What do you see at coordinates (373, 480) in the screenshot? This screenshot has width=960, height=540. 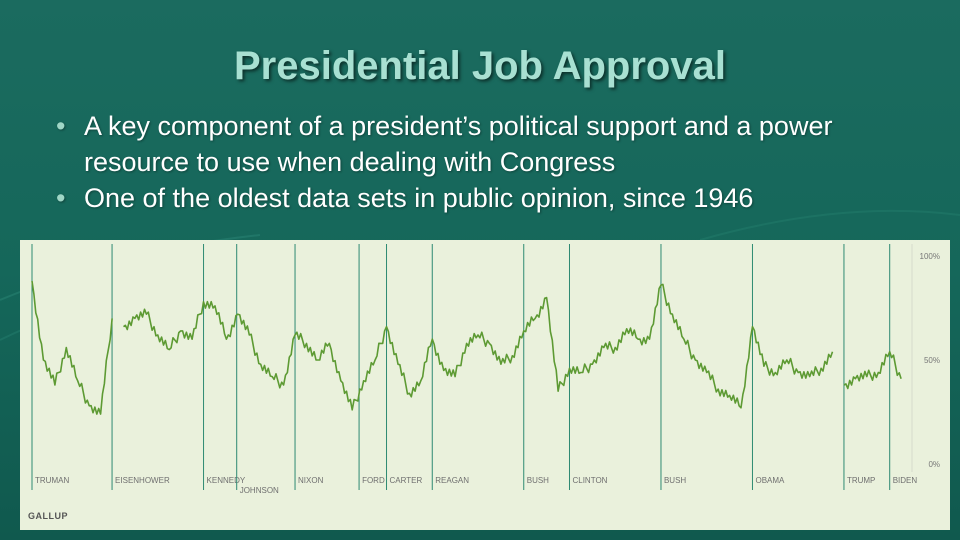 I see `president-label: FORD` at bounding box center [373, 480].